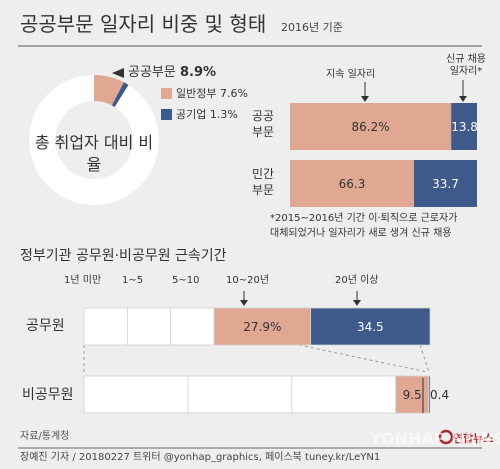 The height and width of the screenshot is (469, 500). Describe the element at coordinates (45, 326) in the screenshot. I see `category-label-officials: 공무원` at that location.